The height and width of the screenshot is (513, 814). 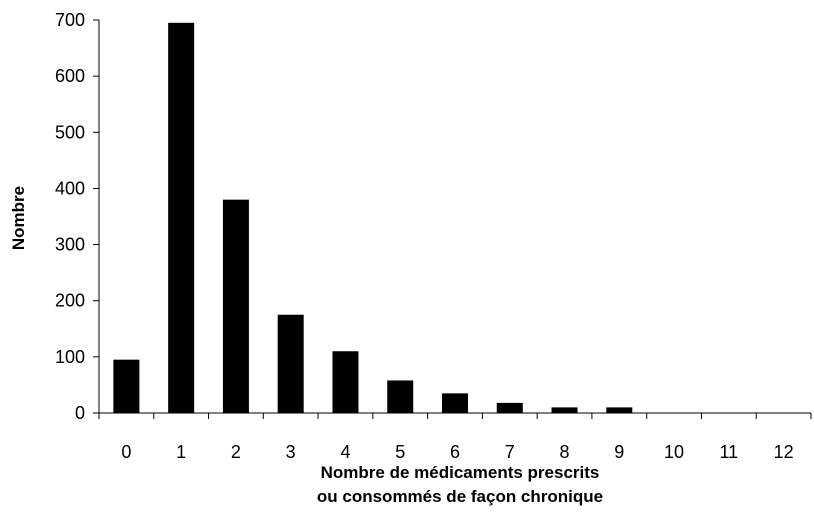 What do you see at coordinates (460, 496) in the screenshot?
I see `x-axis-title-line-2: ou consommés de façon chronique` at bounding box center [460, 496].